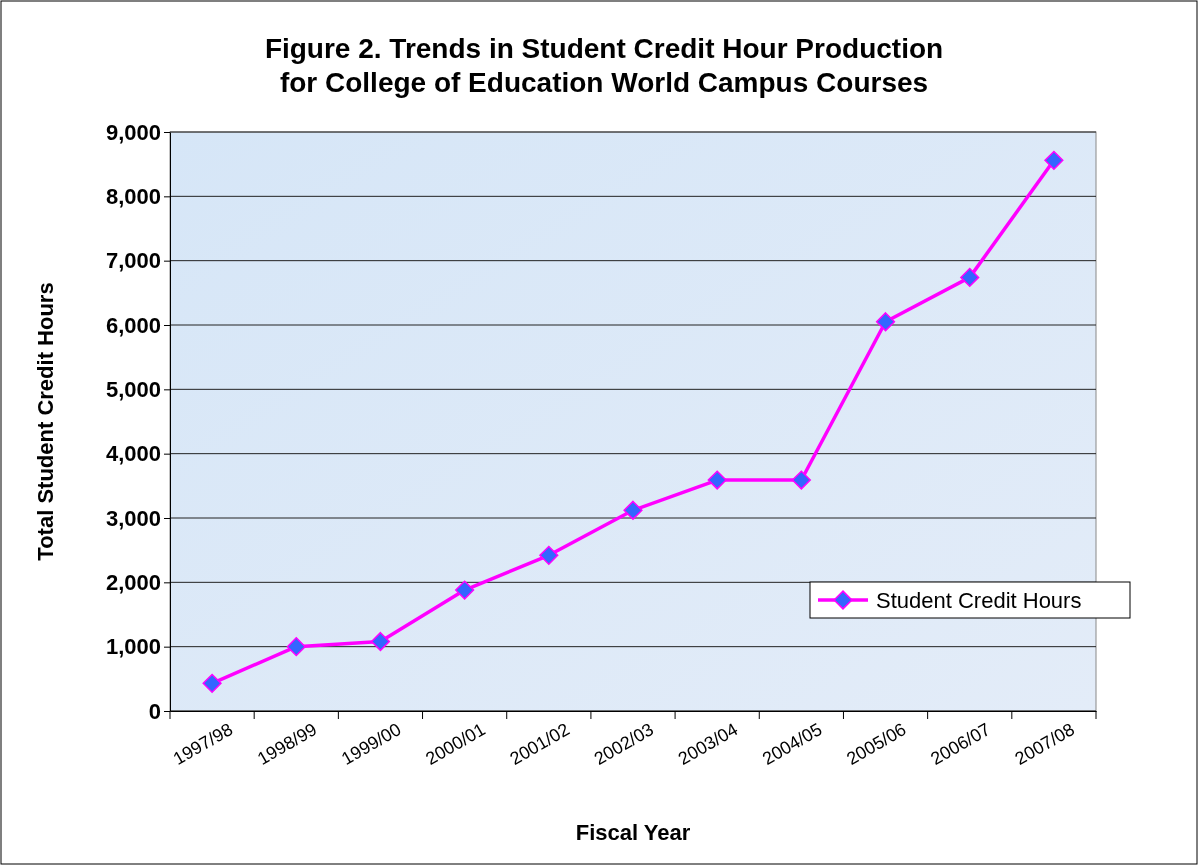 This screenshot has height=865, width=1198. Describe the element at coordinates (979, 600) in the screenshot. I see `legend-label: Student Credit Hours` at that location.